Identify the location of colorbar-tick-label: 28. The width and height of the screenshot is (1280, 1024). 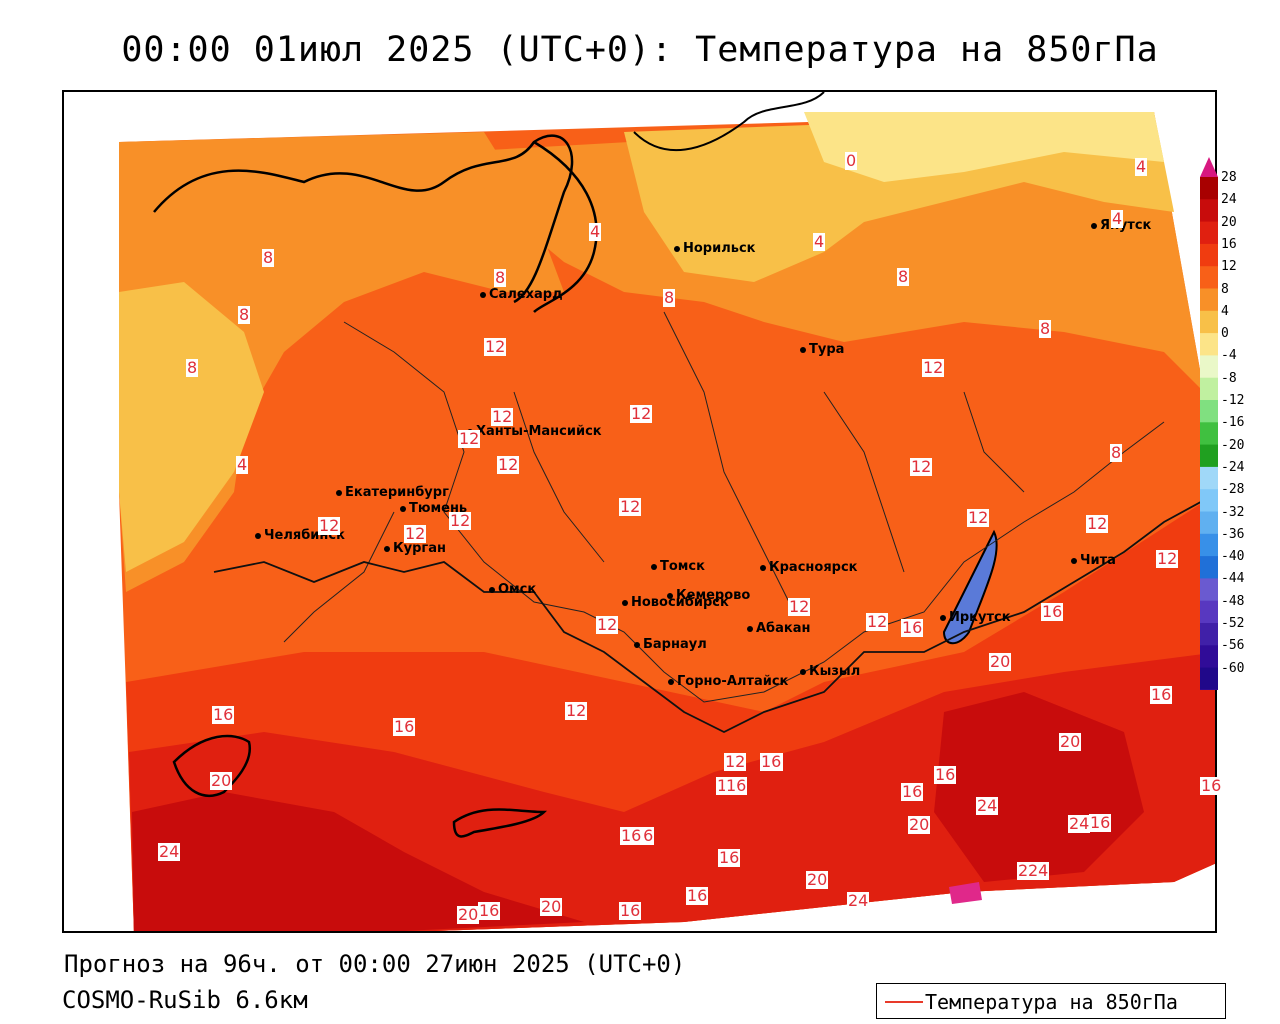
(1229, 177).